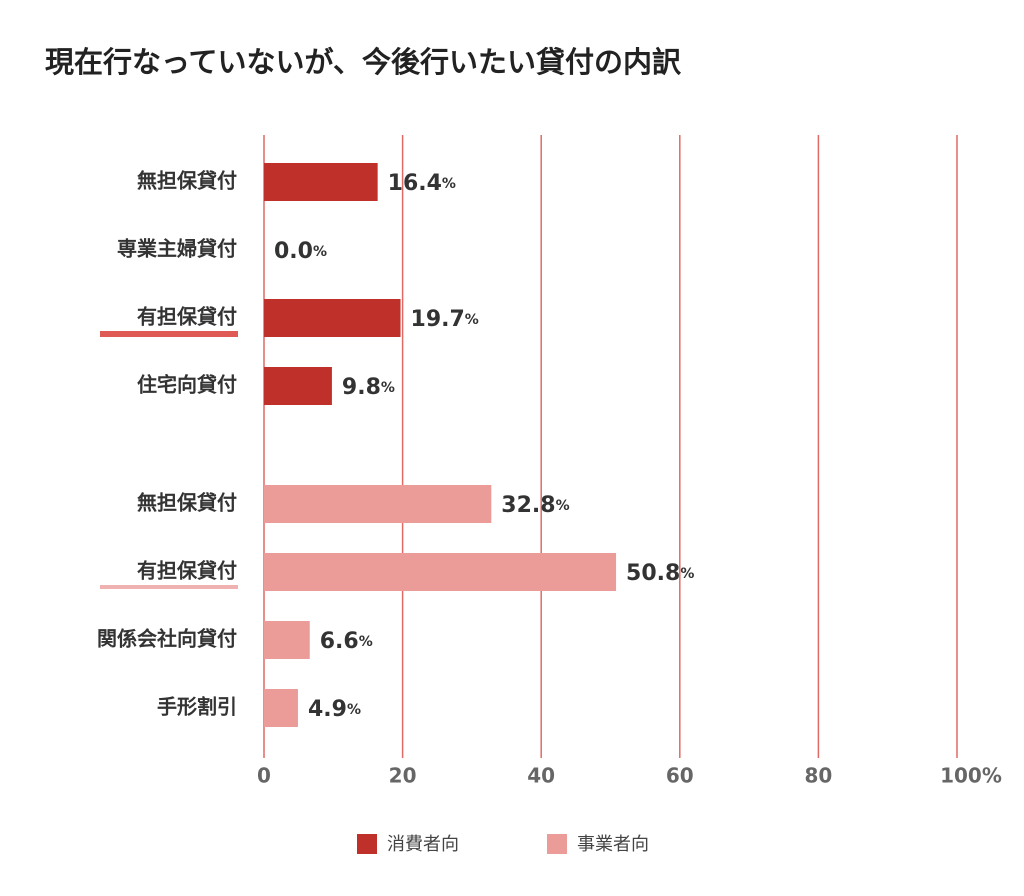  I want to click on legend-label: 消費者向, so click(423, 844).